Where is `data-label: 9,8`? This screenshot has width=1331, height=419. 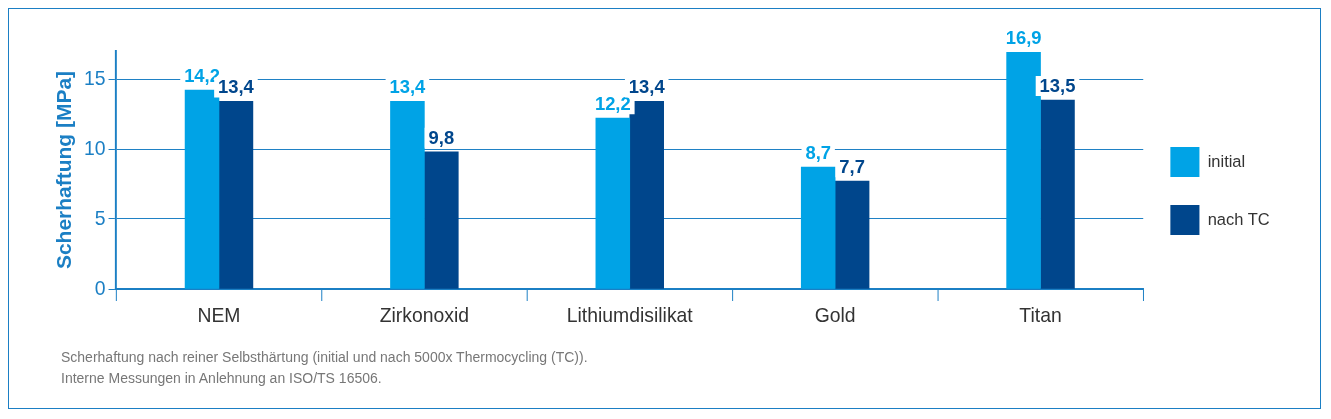 data-label: 9,8 is located at coordinates (441, 137).